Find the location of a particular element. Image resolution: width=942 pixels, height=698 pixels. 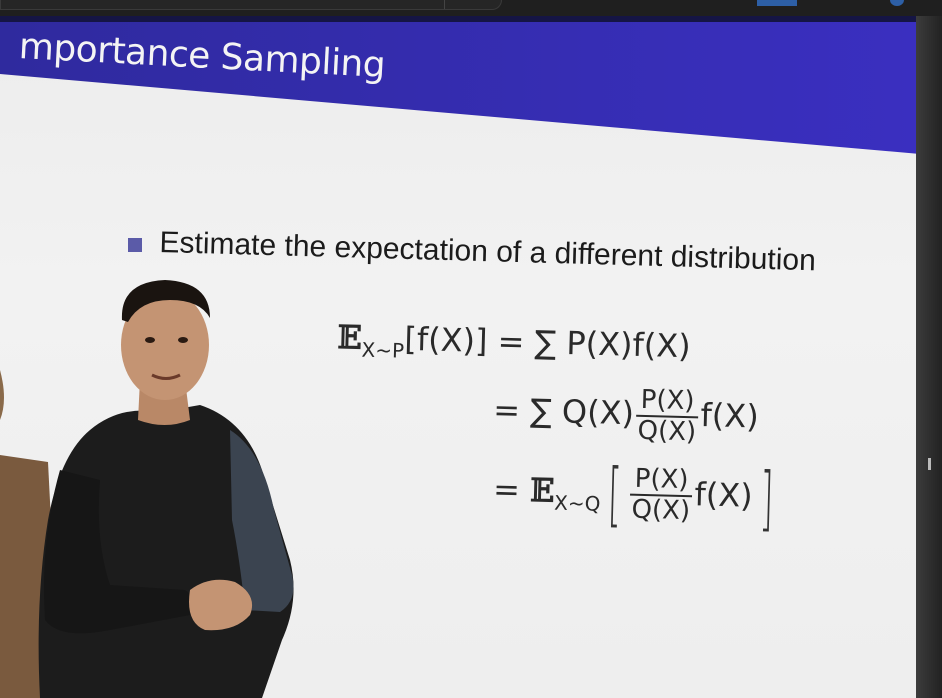

toolbar-accent is located at coordinates (777, 3).